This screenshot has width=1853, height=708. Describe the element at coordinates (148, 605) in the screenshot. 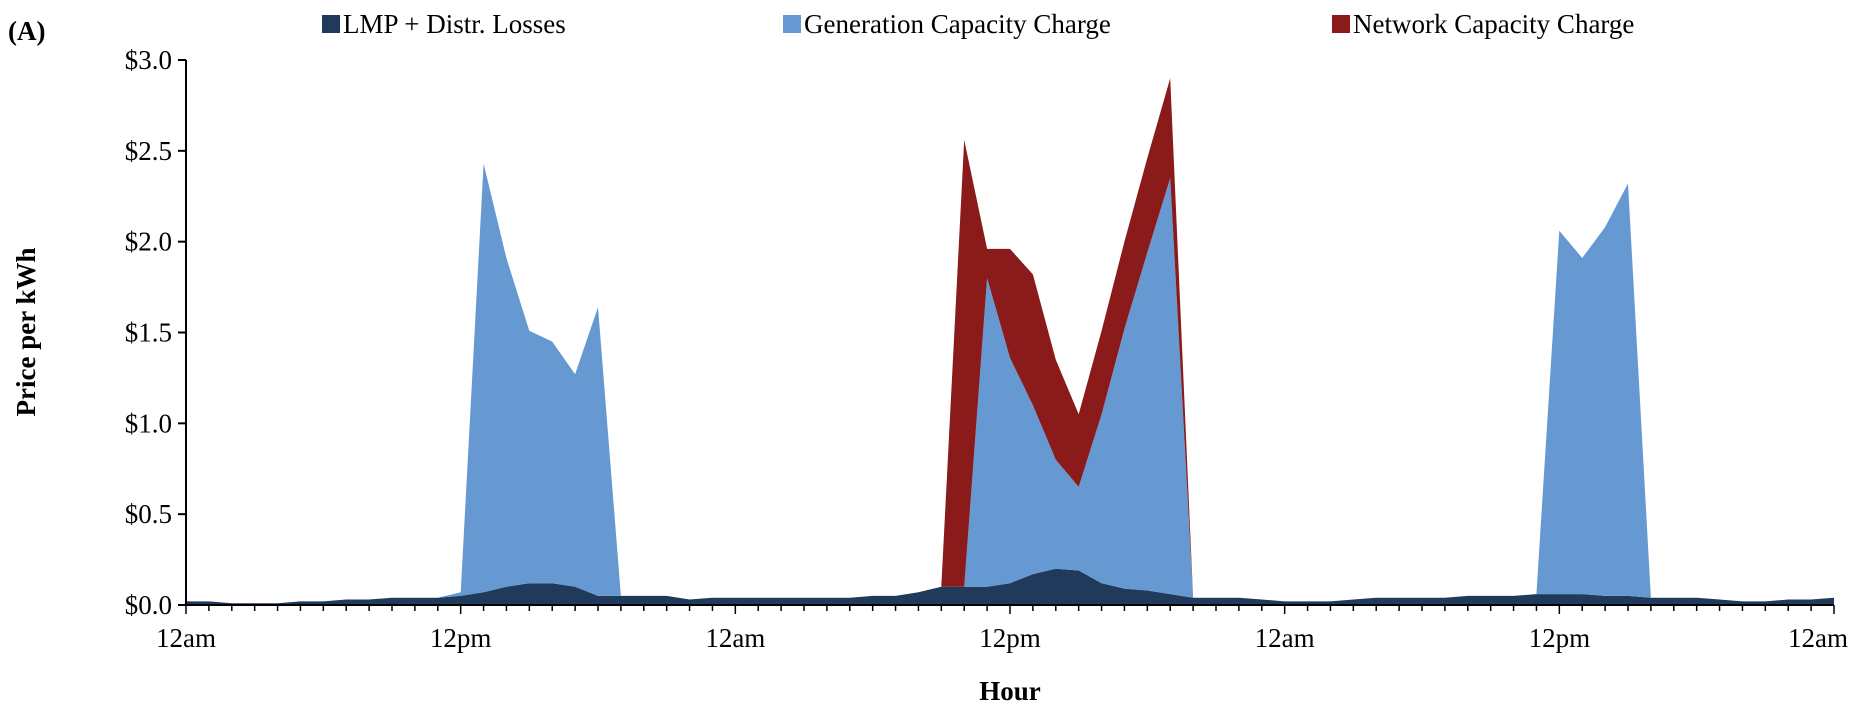

I see `y-tick-label: $0.0` at that location.